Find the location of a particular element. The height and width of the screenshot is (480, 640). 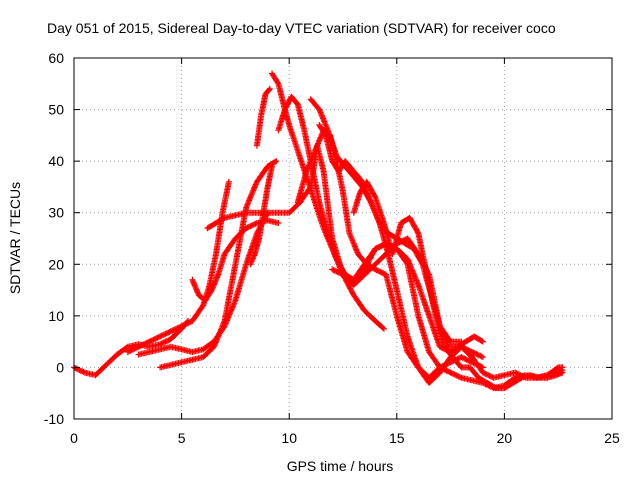

y-tick-label: 30 is located at coordinates (56, 213).